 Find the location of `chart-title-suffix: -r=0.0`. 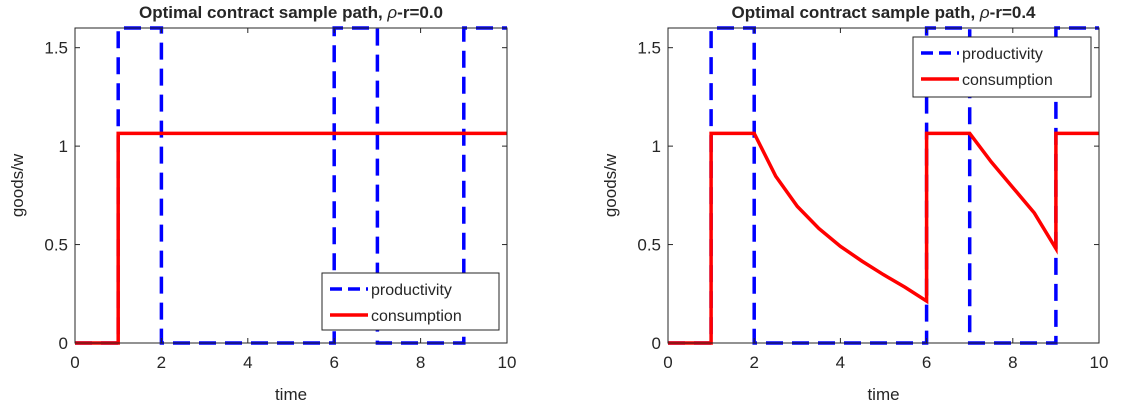

chart-title-suffix: -r=0.0 is located at coordinates (420, 12).